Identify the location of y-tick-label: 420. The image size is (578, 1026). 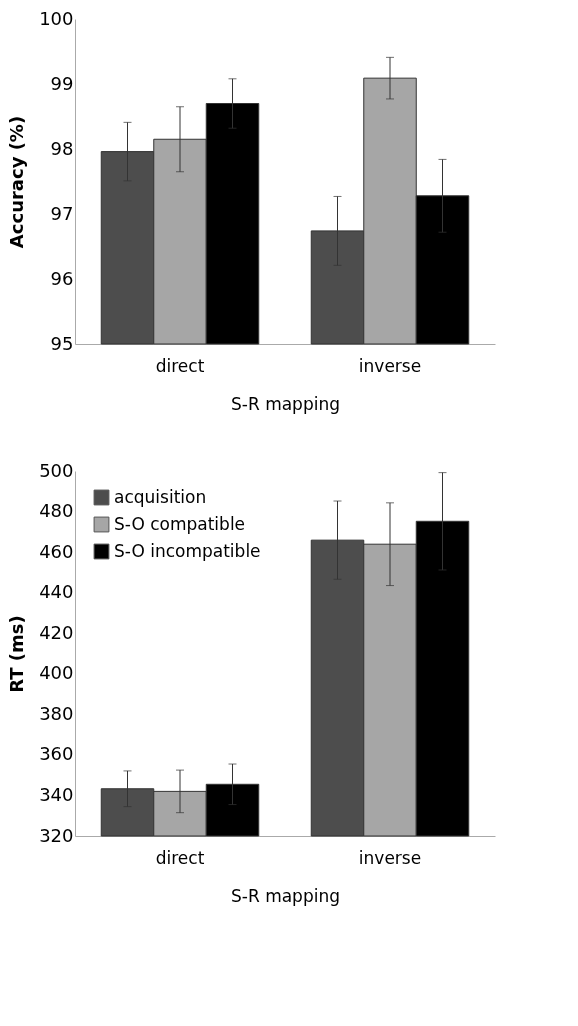
(56, 632).